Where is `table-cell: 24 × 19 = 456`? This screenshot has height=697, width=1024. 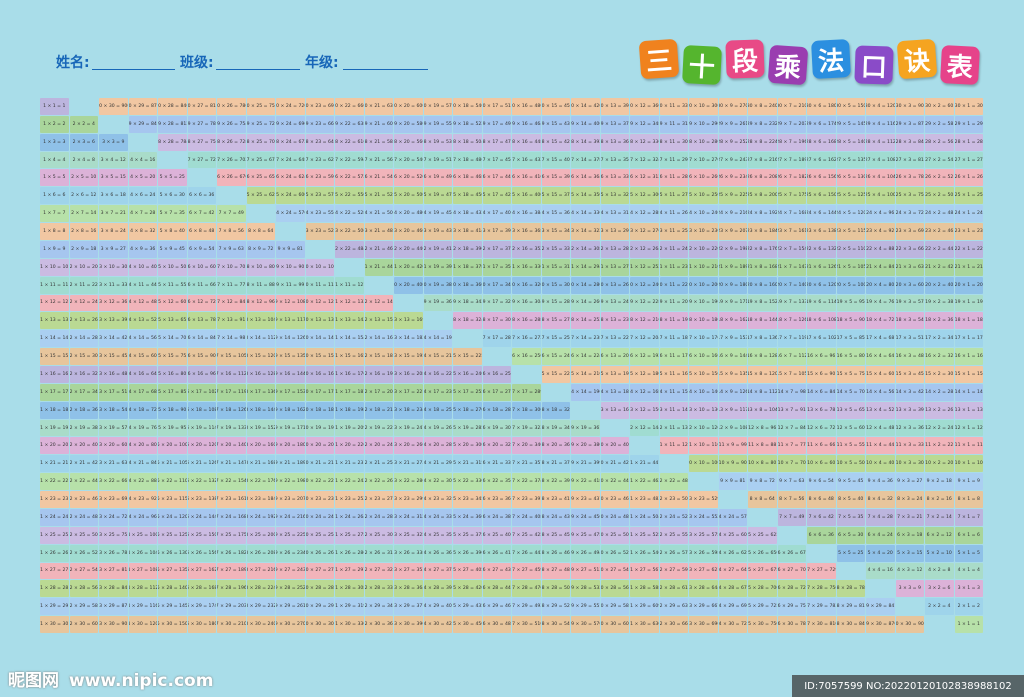 table-cell: 24 × 19 = 456 is located at coordinates (437, 214).